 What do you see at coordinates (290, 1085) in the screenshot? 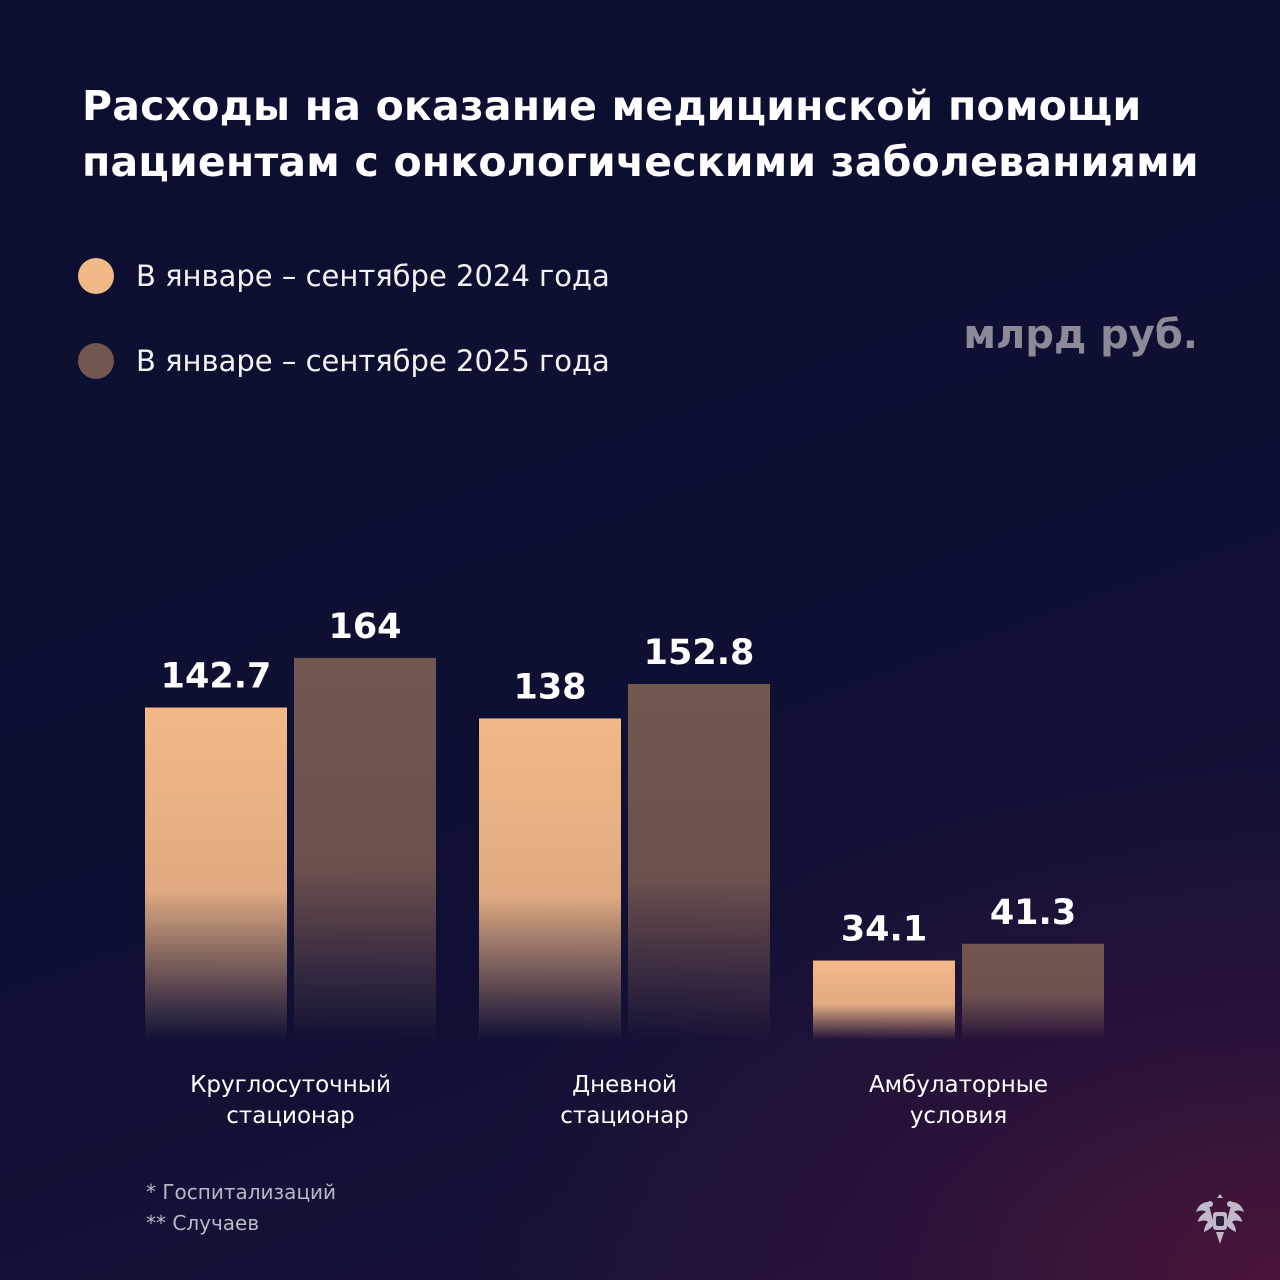
I see `category-label-0-line-1: Круглосуточный` at bounding box center [290, 1085].